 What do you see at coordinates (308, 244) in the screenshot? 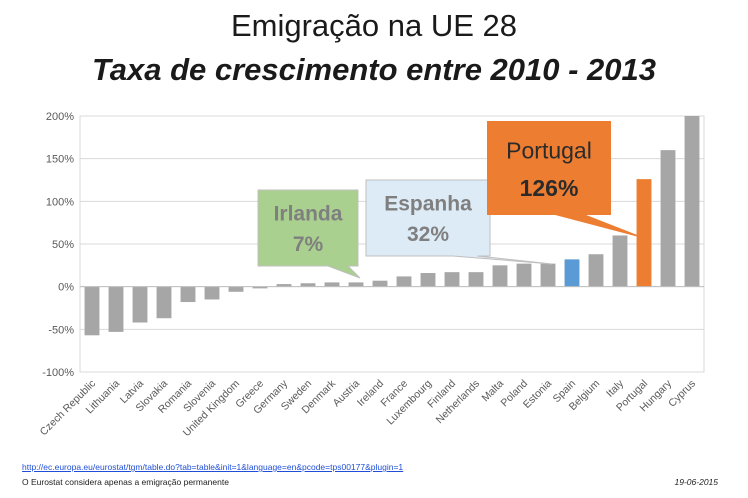
I see `callout-value: 7%` at bounding box center [308, 244].